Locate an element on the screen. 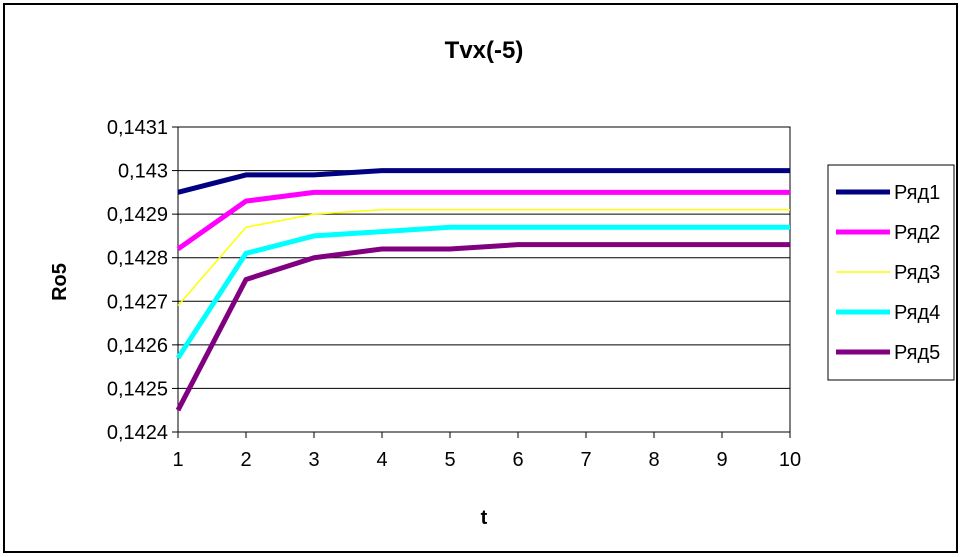 The height and width of the screenshot is (557, 962). x-tick-label: 10 is located at coordinates (790, 460).